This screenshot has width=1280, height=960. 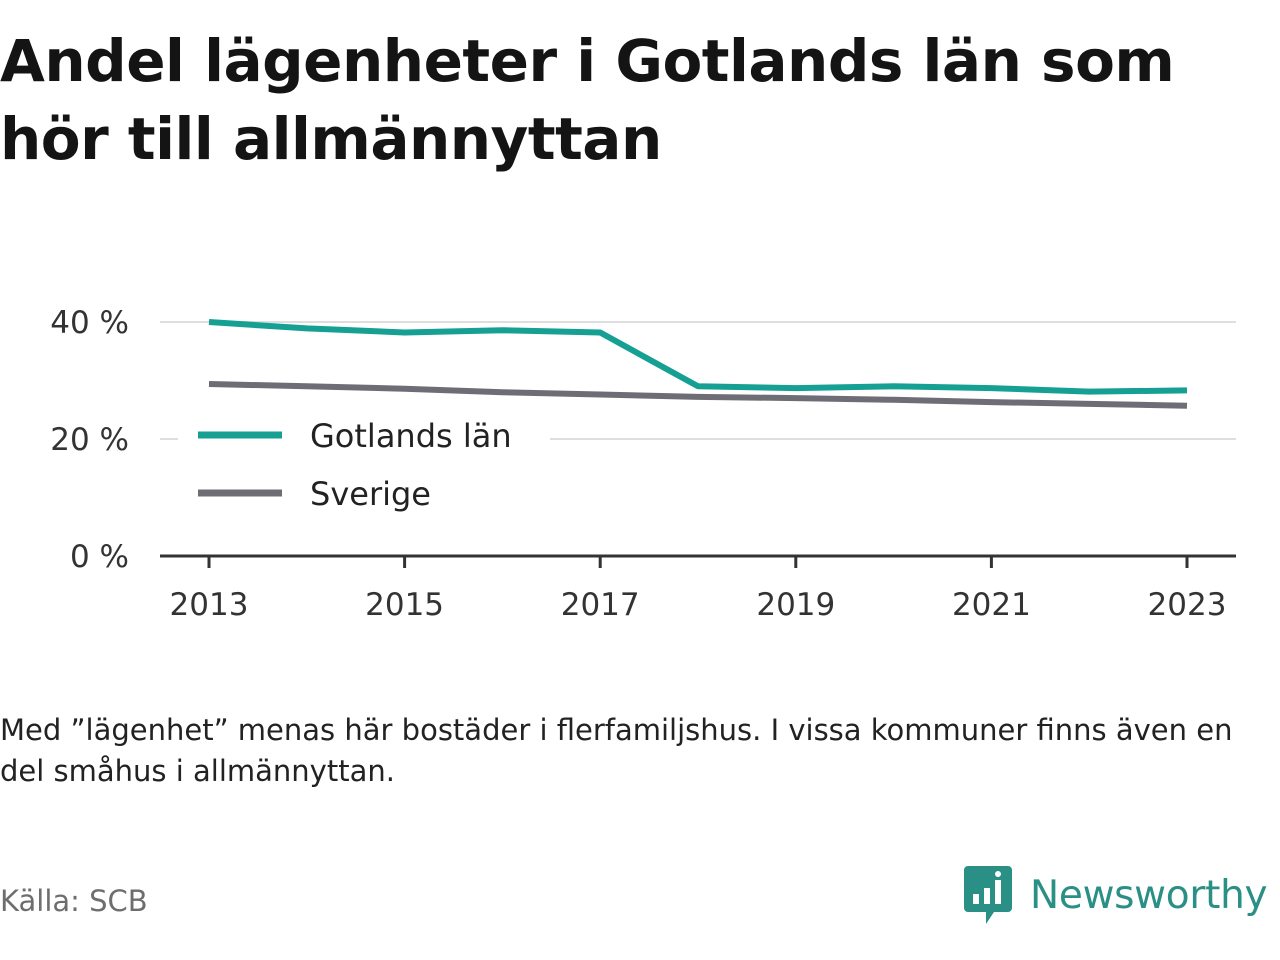 I want to click on x-tick-label: 2019, so click(x=795, y=605).